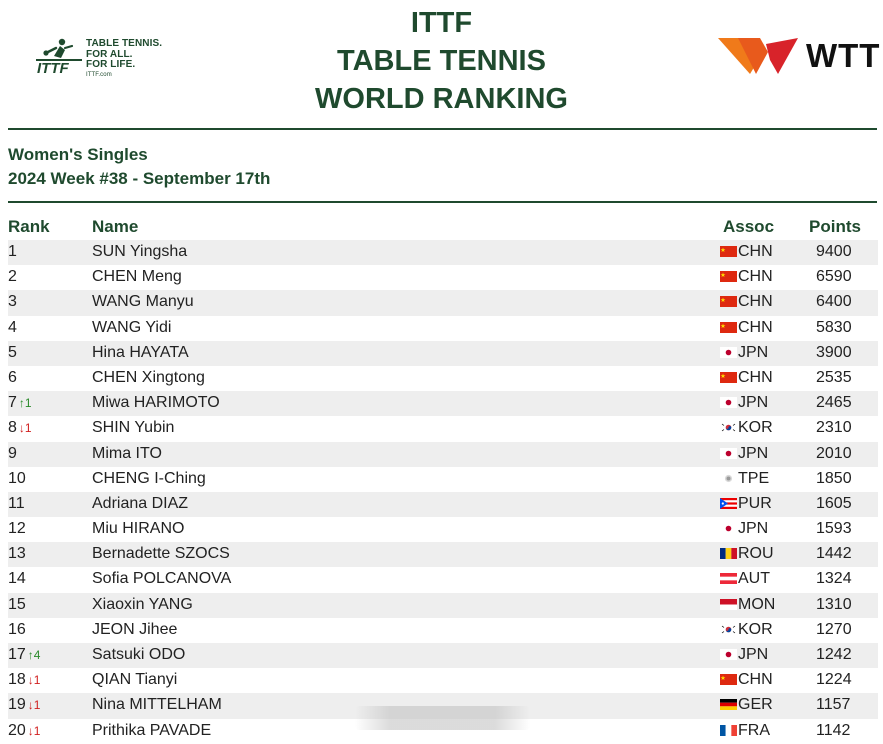 This screenshot has width=883, height=744. Describe the element at coordinates (443, 680) in the screenshot. I see `table-row: 18 ↓1 QIAN Tianyi CHN 1224` at that location.